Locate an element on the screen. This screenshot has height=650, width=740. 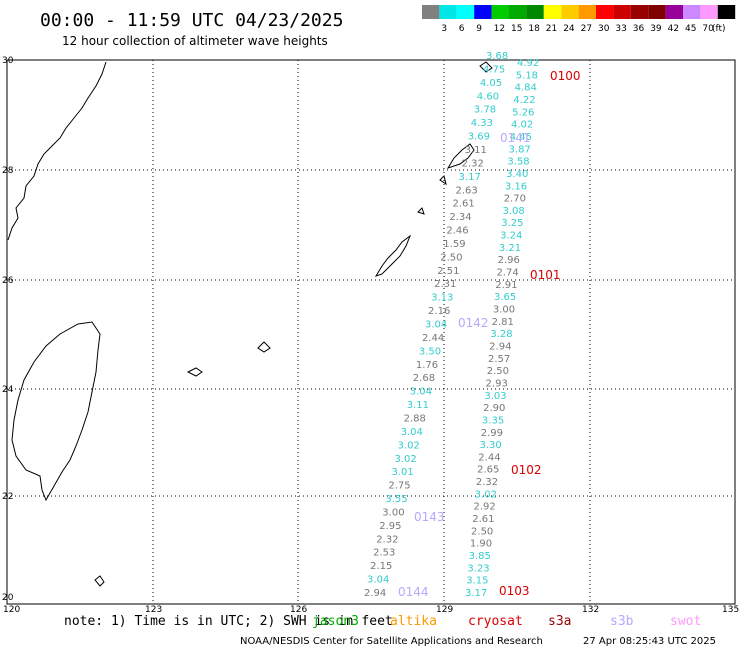
wave-height-label: 3.03 is located at coordinates (495, 396).